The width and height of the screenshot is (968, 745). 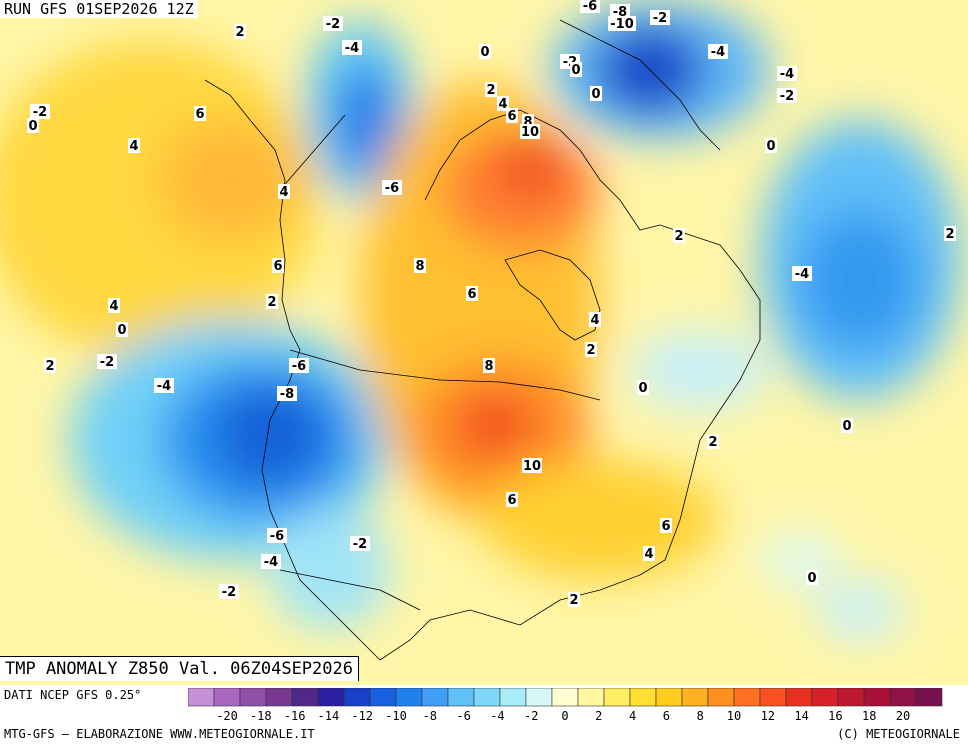 I want to click on colorbar-tick-label: -4, so click(x=497, y=716).